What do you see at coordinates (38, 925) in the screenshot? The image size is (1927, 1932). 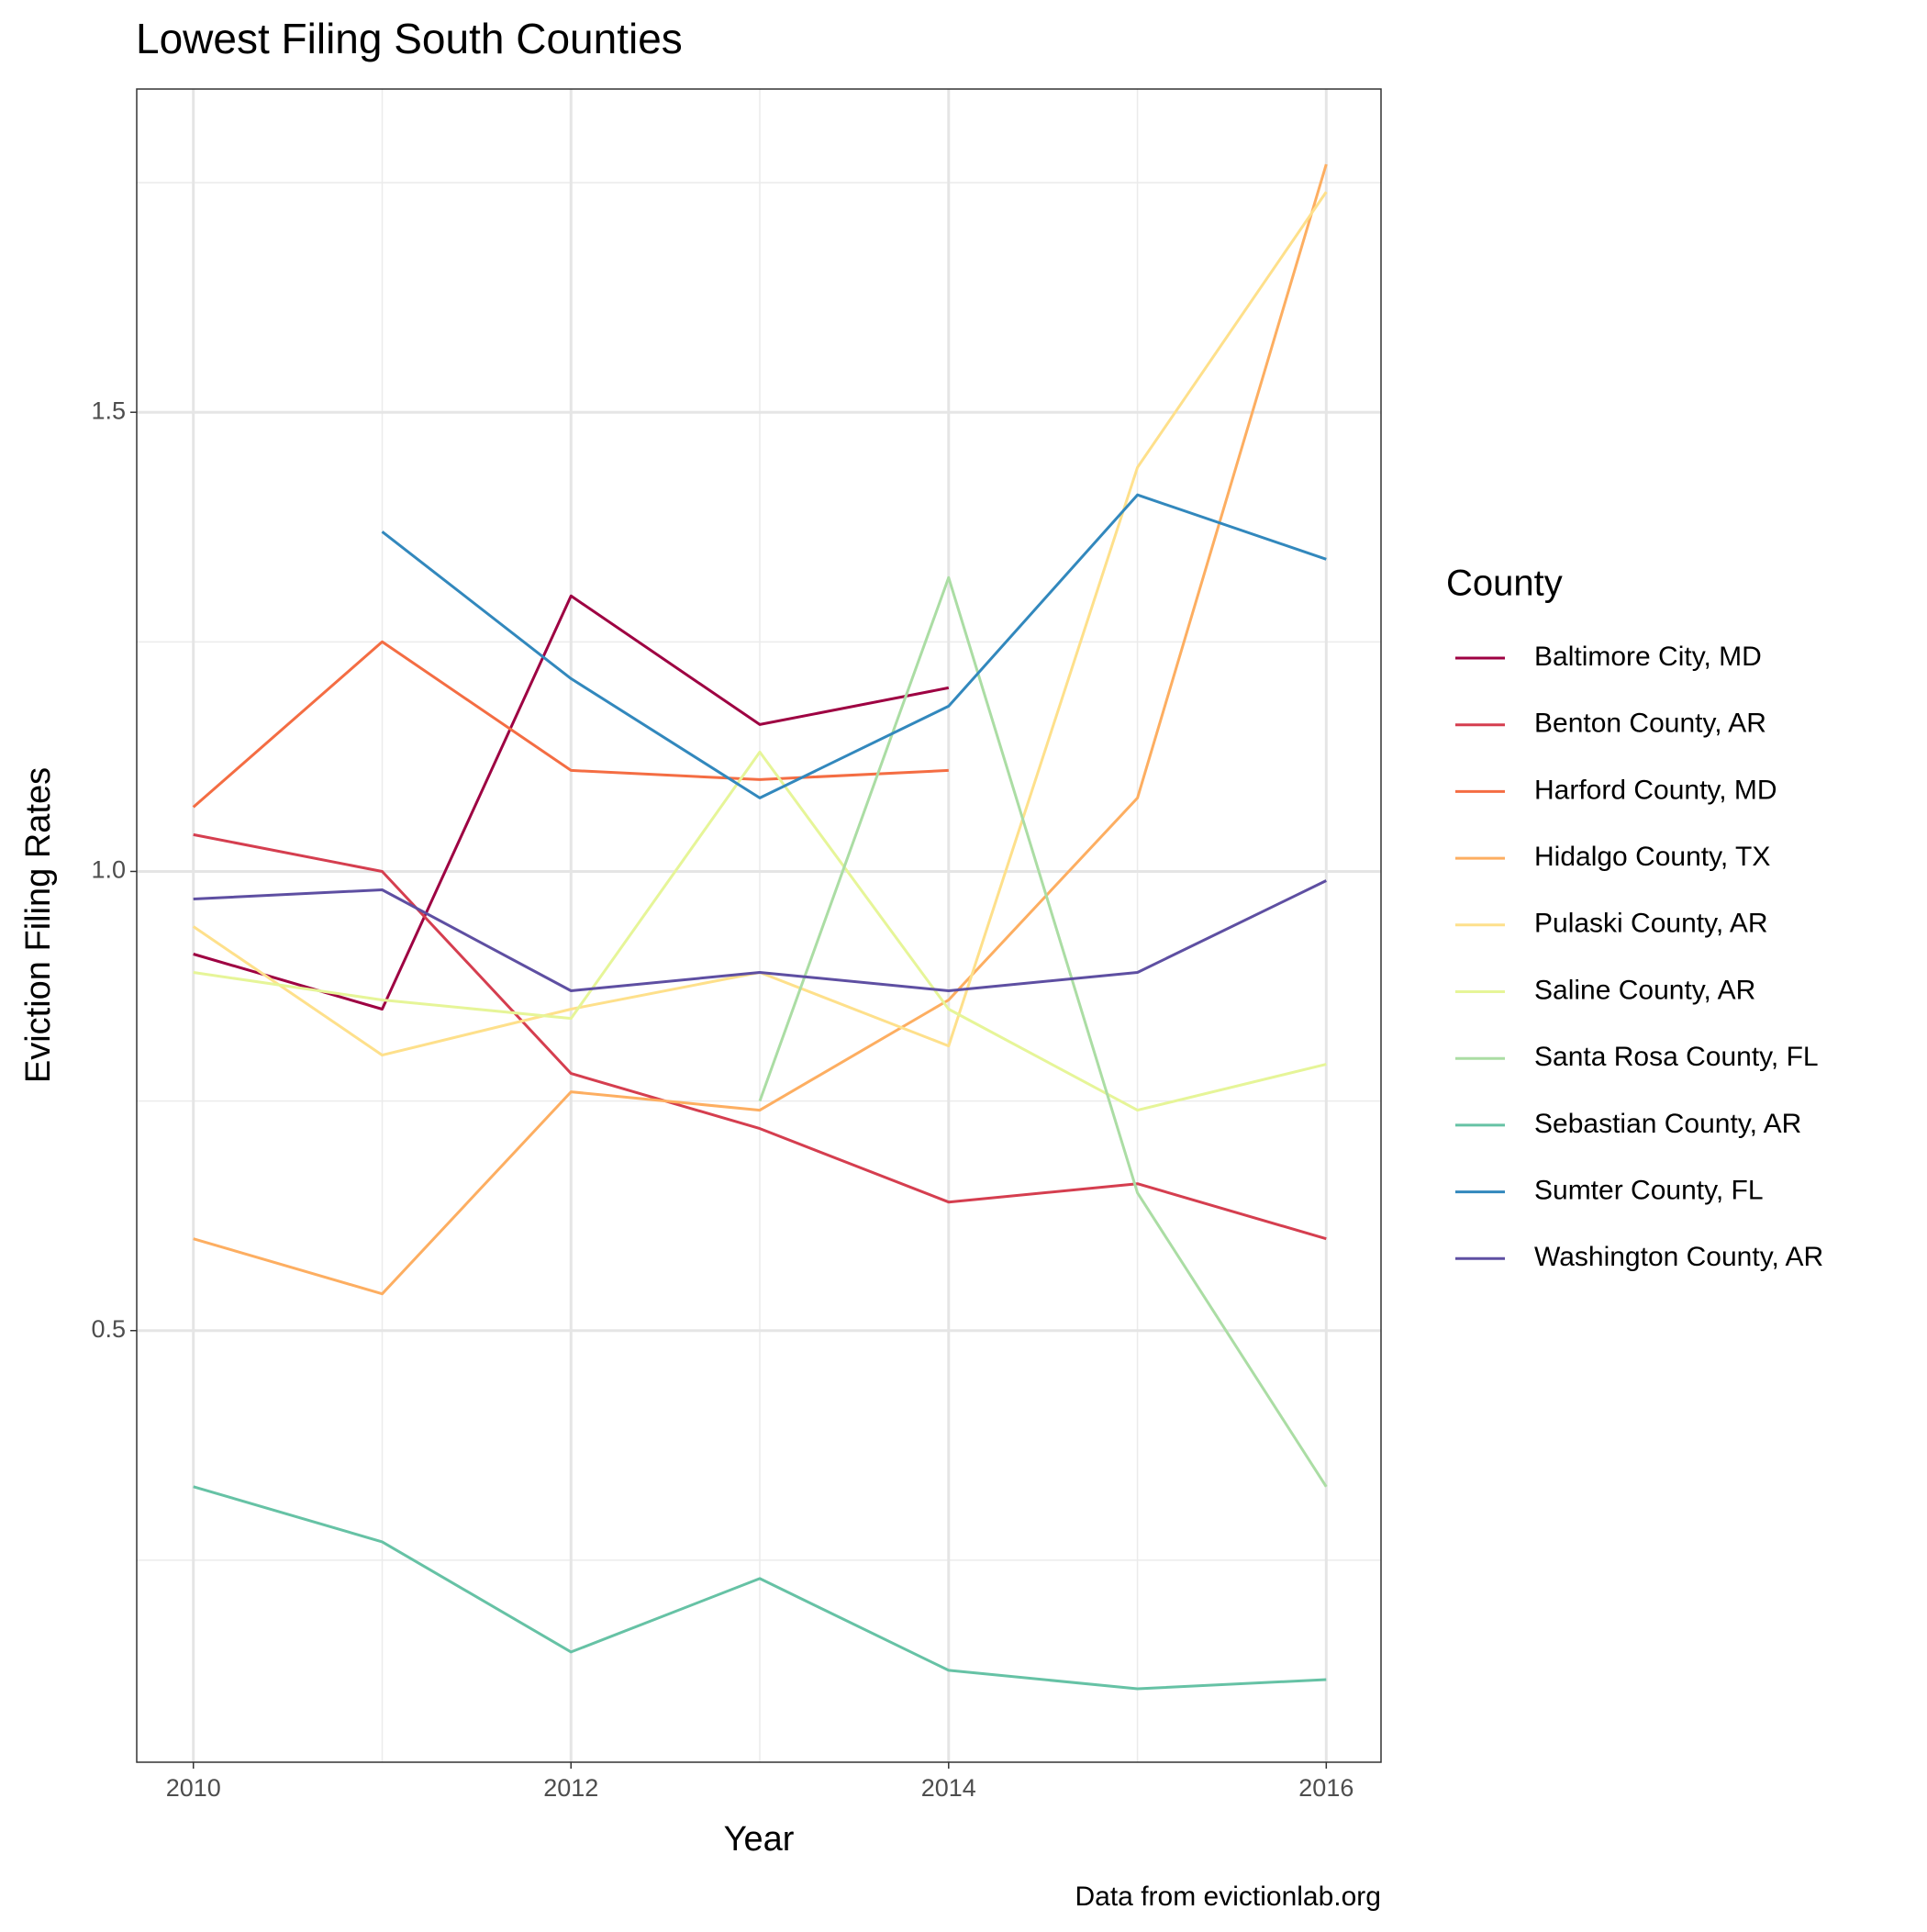 I see `y-axis-title: Eviction Filing Rates` at bounding box center [38, 925].